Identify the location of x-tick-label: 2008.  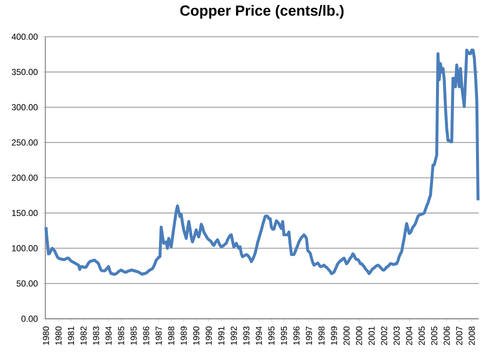
(471, 335).